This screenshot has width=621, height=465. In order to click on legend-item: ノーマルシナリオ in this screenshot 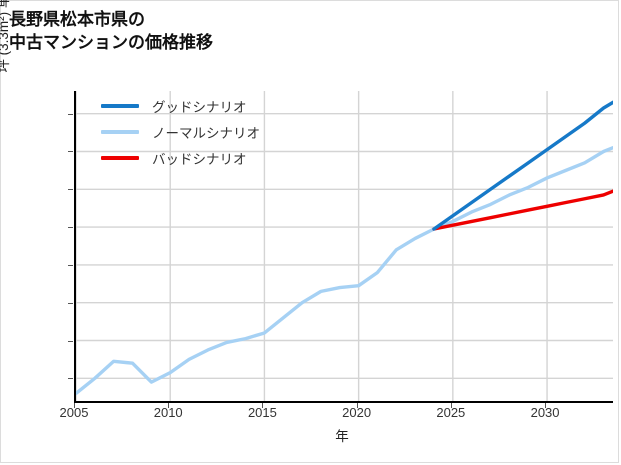, I will do `click(201, 132)`.